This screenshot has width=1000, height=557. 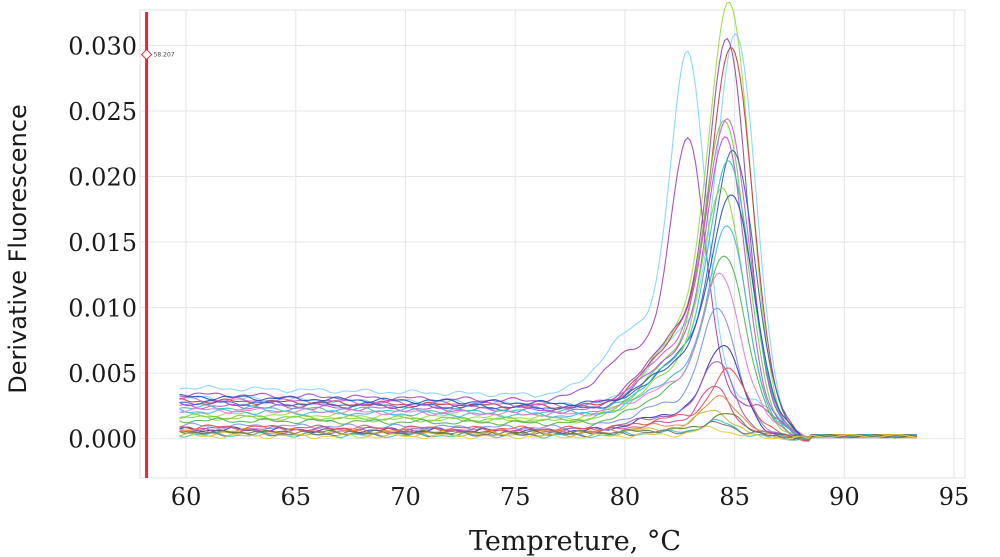 I want to click on x-tick-label: 75, so click(x=515, y=497).